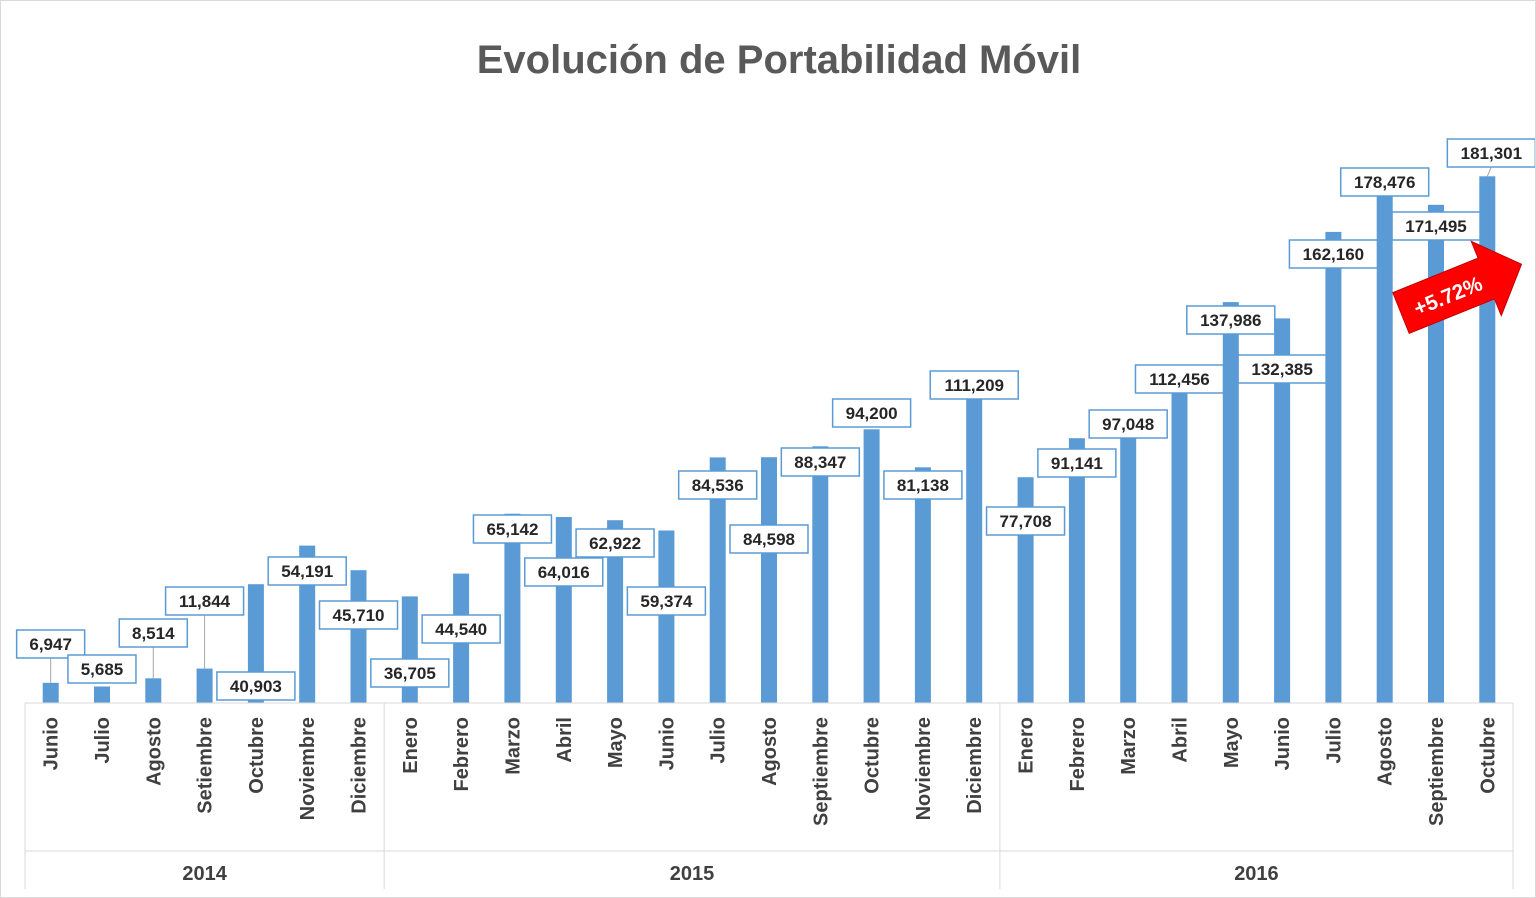  I want to click on growth-callout: +5.72%, so click(1457, 287).